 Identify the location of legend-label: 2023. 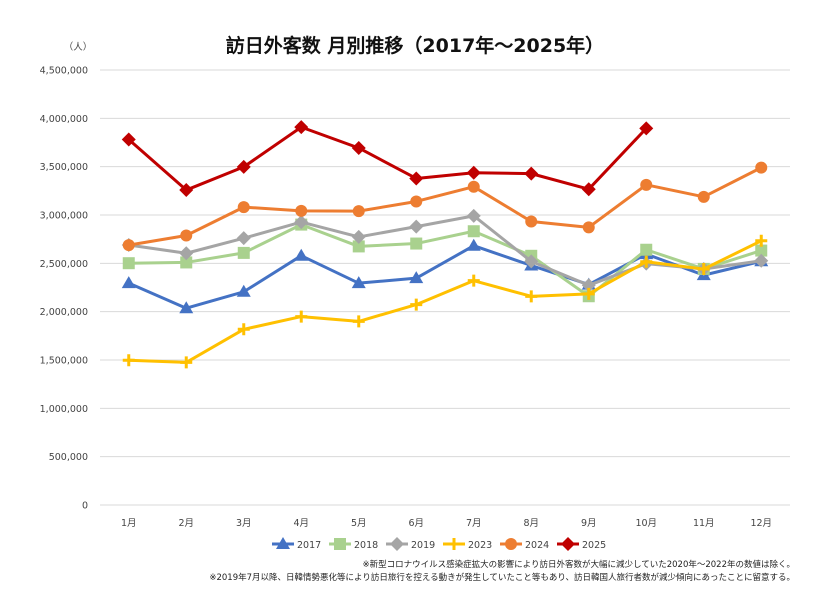
(480, 545).